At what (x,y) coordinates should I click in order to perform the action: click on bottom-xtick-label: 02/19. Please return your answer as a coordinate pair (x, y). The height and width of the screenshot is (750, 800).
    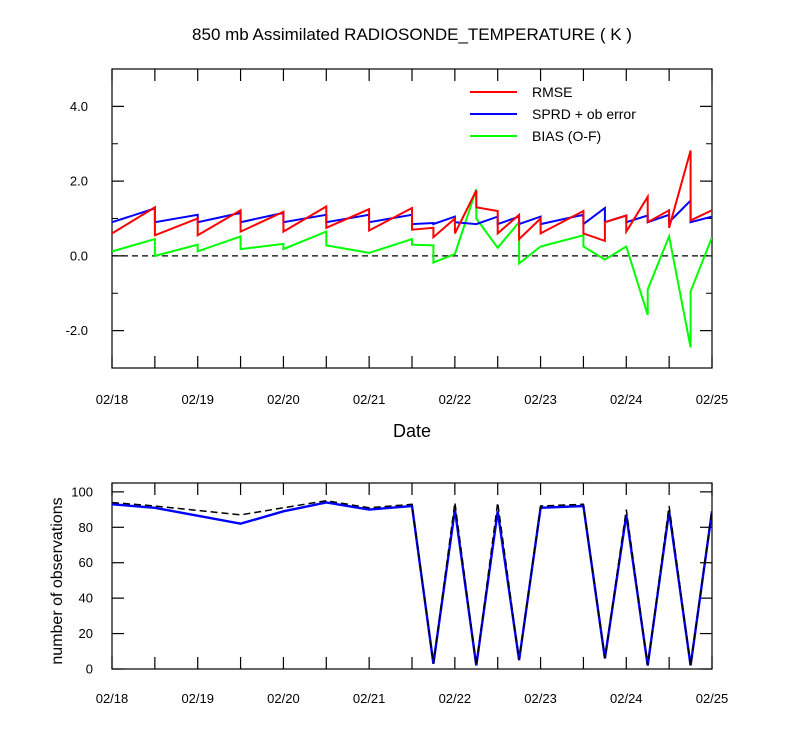
    Looking at the image, I should click on (197, 698).